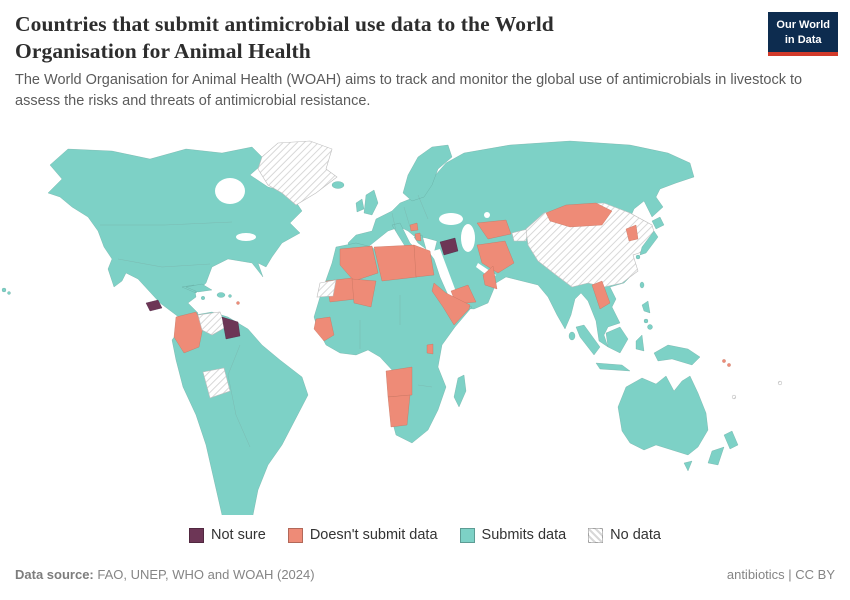 This screenshot has width=850, height=600. Describe the element at coordinates (371, 202) in the screenshot. I see `country-united-kingdom` at that location.